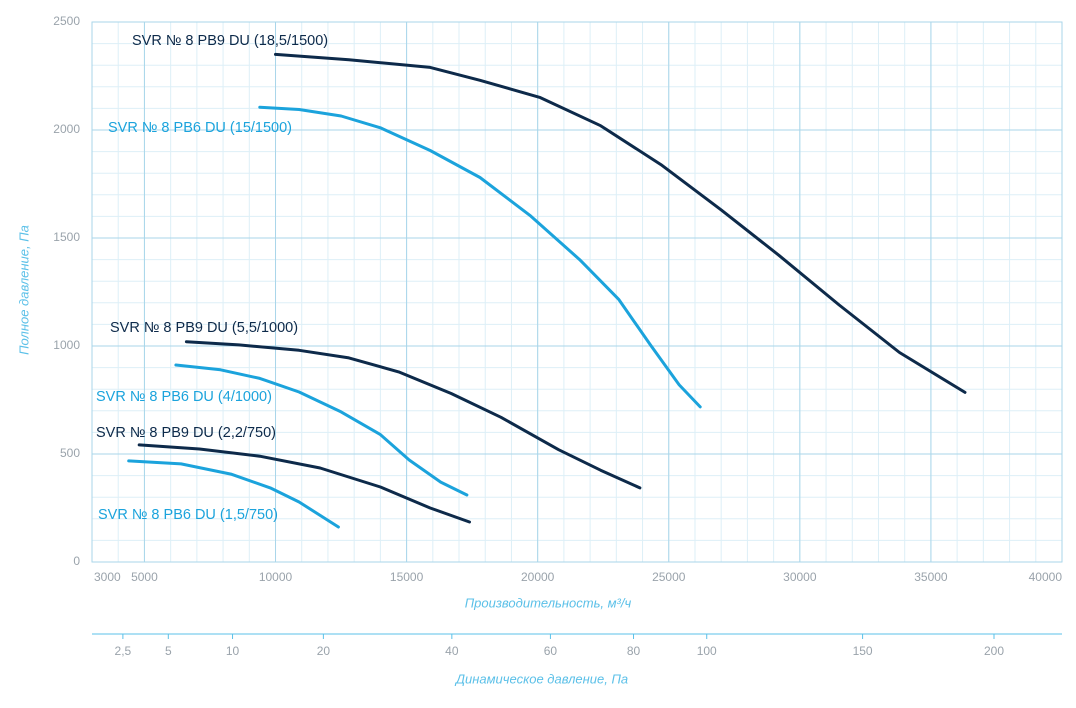 The width and height of the screenshot is (1076, 708). Describe the element at coordinates (66, 237) in the screenshot. I see `y-tick-label: 1500` at that location.